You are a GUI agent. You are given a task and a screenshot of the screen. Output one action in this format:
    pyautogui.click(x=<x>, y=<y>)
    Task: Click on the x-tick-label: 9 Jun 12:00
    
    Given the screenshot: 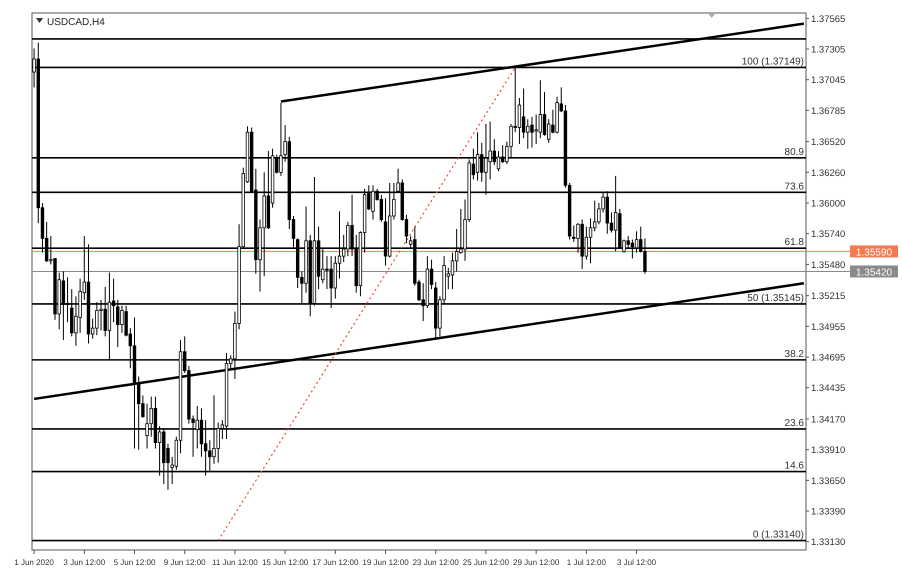 What is the action you would take?
    pyautogui.click(x=185, y=562)
    